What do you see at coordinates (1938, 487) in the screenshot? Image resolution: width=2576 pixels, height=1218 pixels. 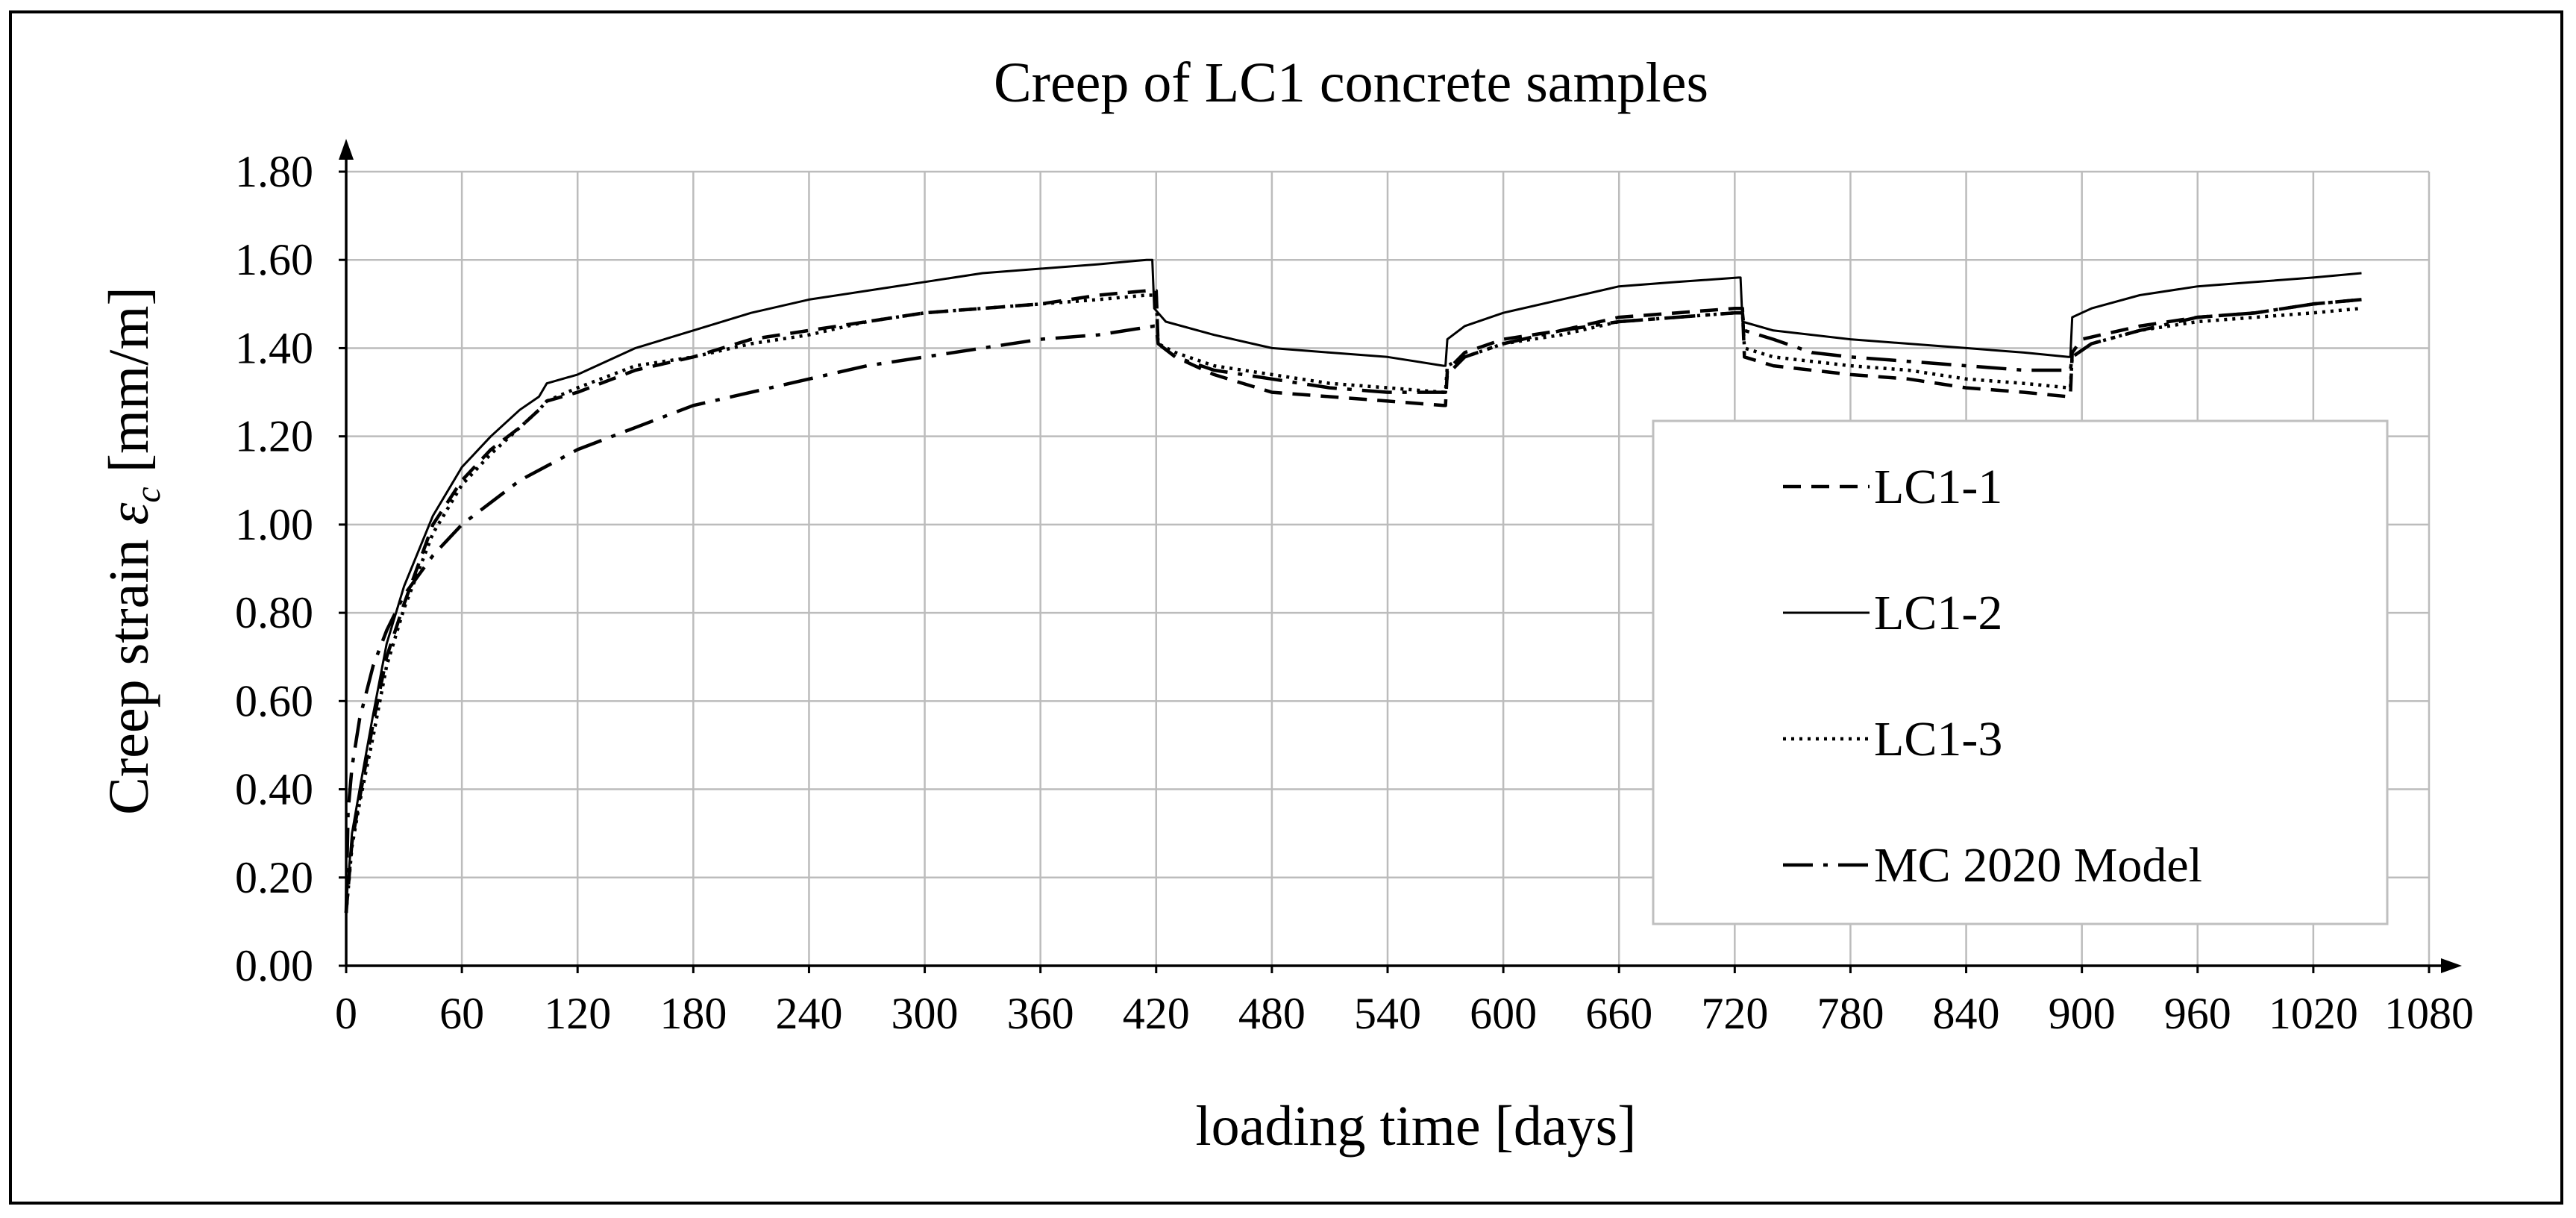 I see `legend-label-lc1-1: LC1-1` at bounding box center [1938, 487].